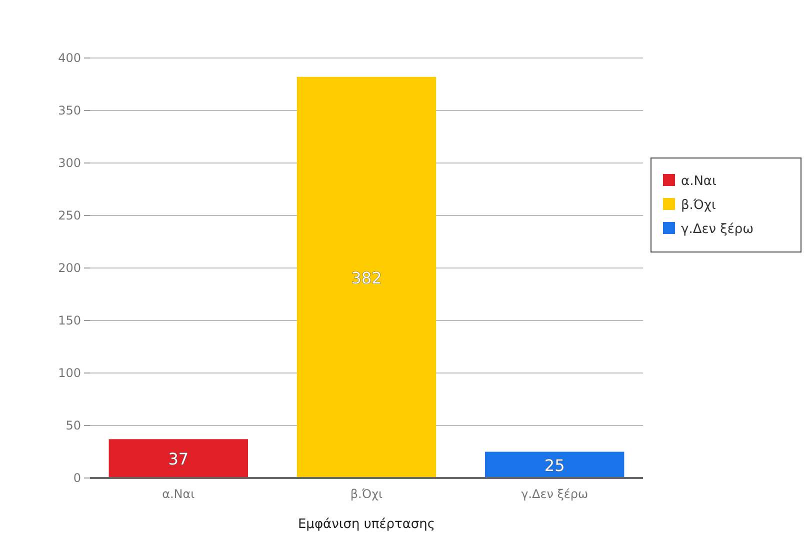  Describe the element at coordinates (69, 321) in the screenshot. I see `y-tick-label: 150` at that location.